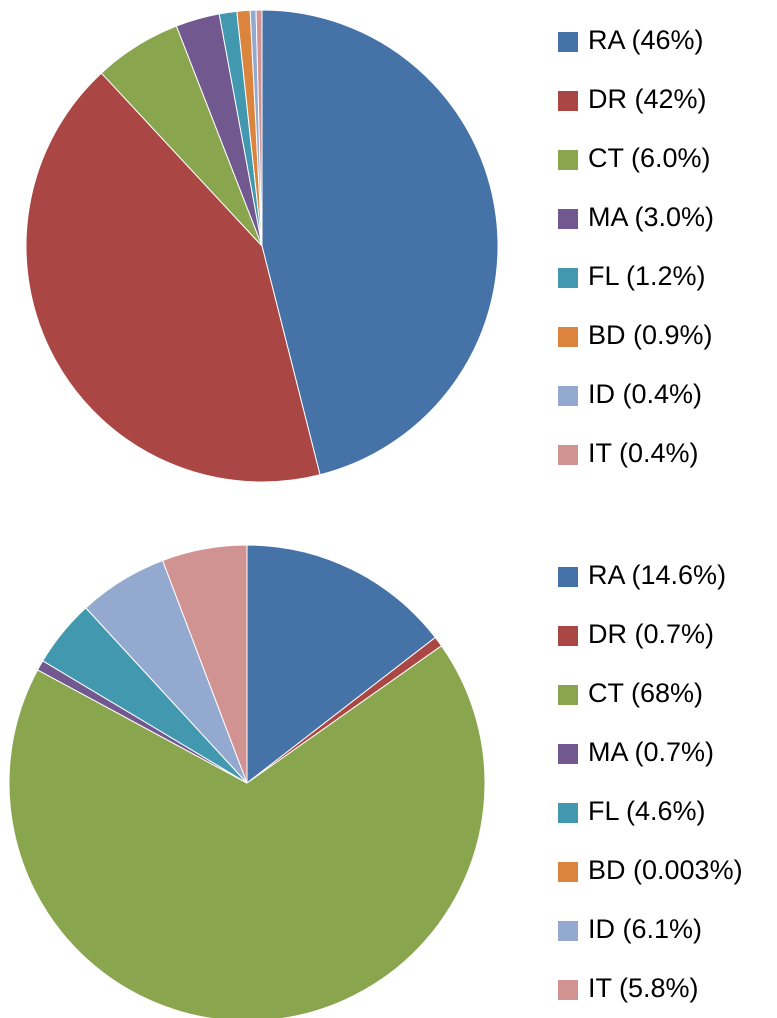 This screenshot has height=1018, width=777. I want to click on legend-label: FL (1.2%), so click(647, 276).